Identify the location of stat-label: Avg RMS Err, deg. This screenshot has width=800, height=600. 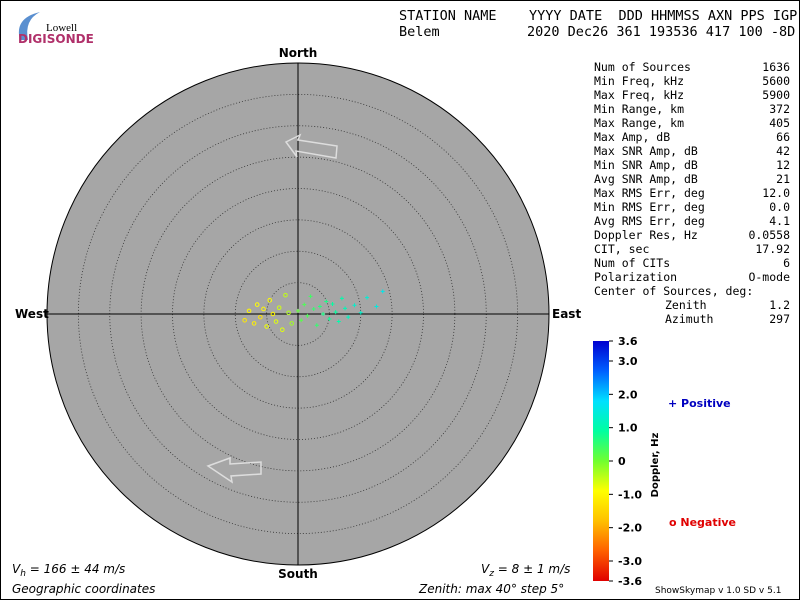
(649, 221).